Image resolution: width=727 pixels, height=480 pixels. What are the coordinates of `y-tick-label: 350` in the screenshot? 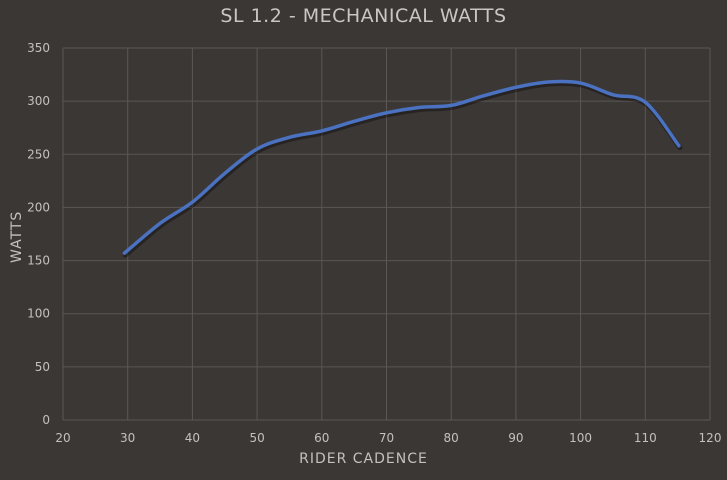 It's located at (38, 48).